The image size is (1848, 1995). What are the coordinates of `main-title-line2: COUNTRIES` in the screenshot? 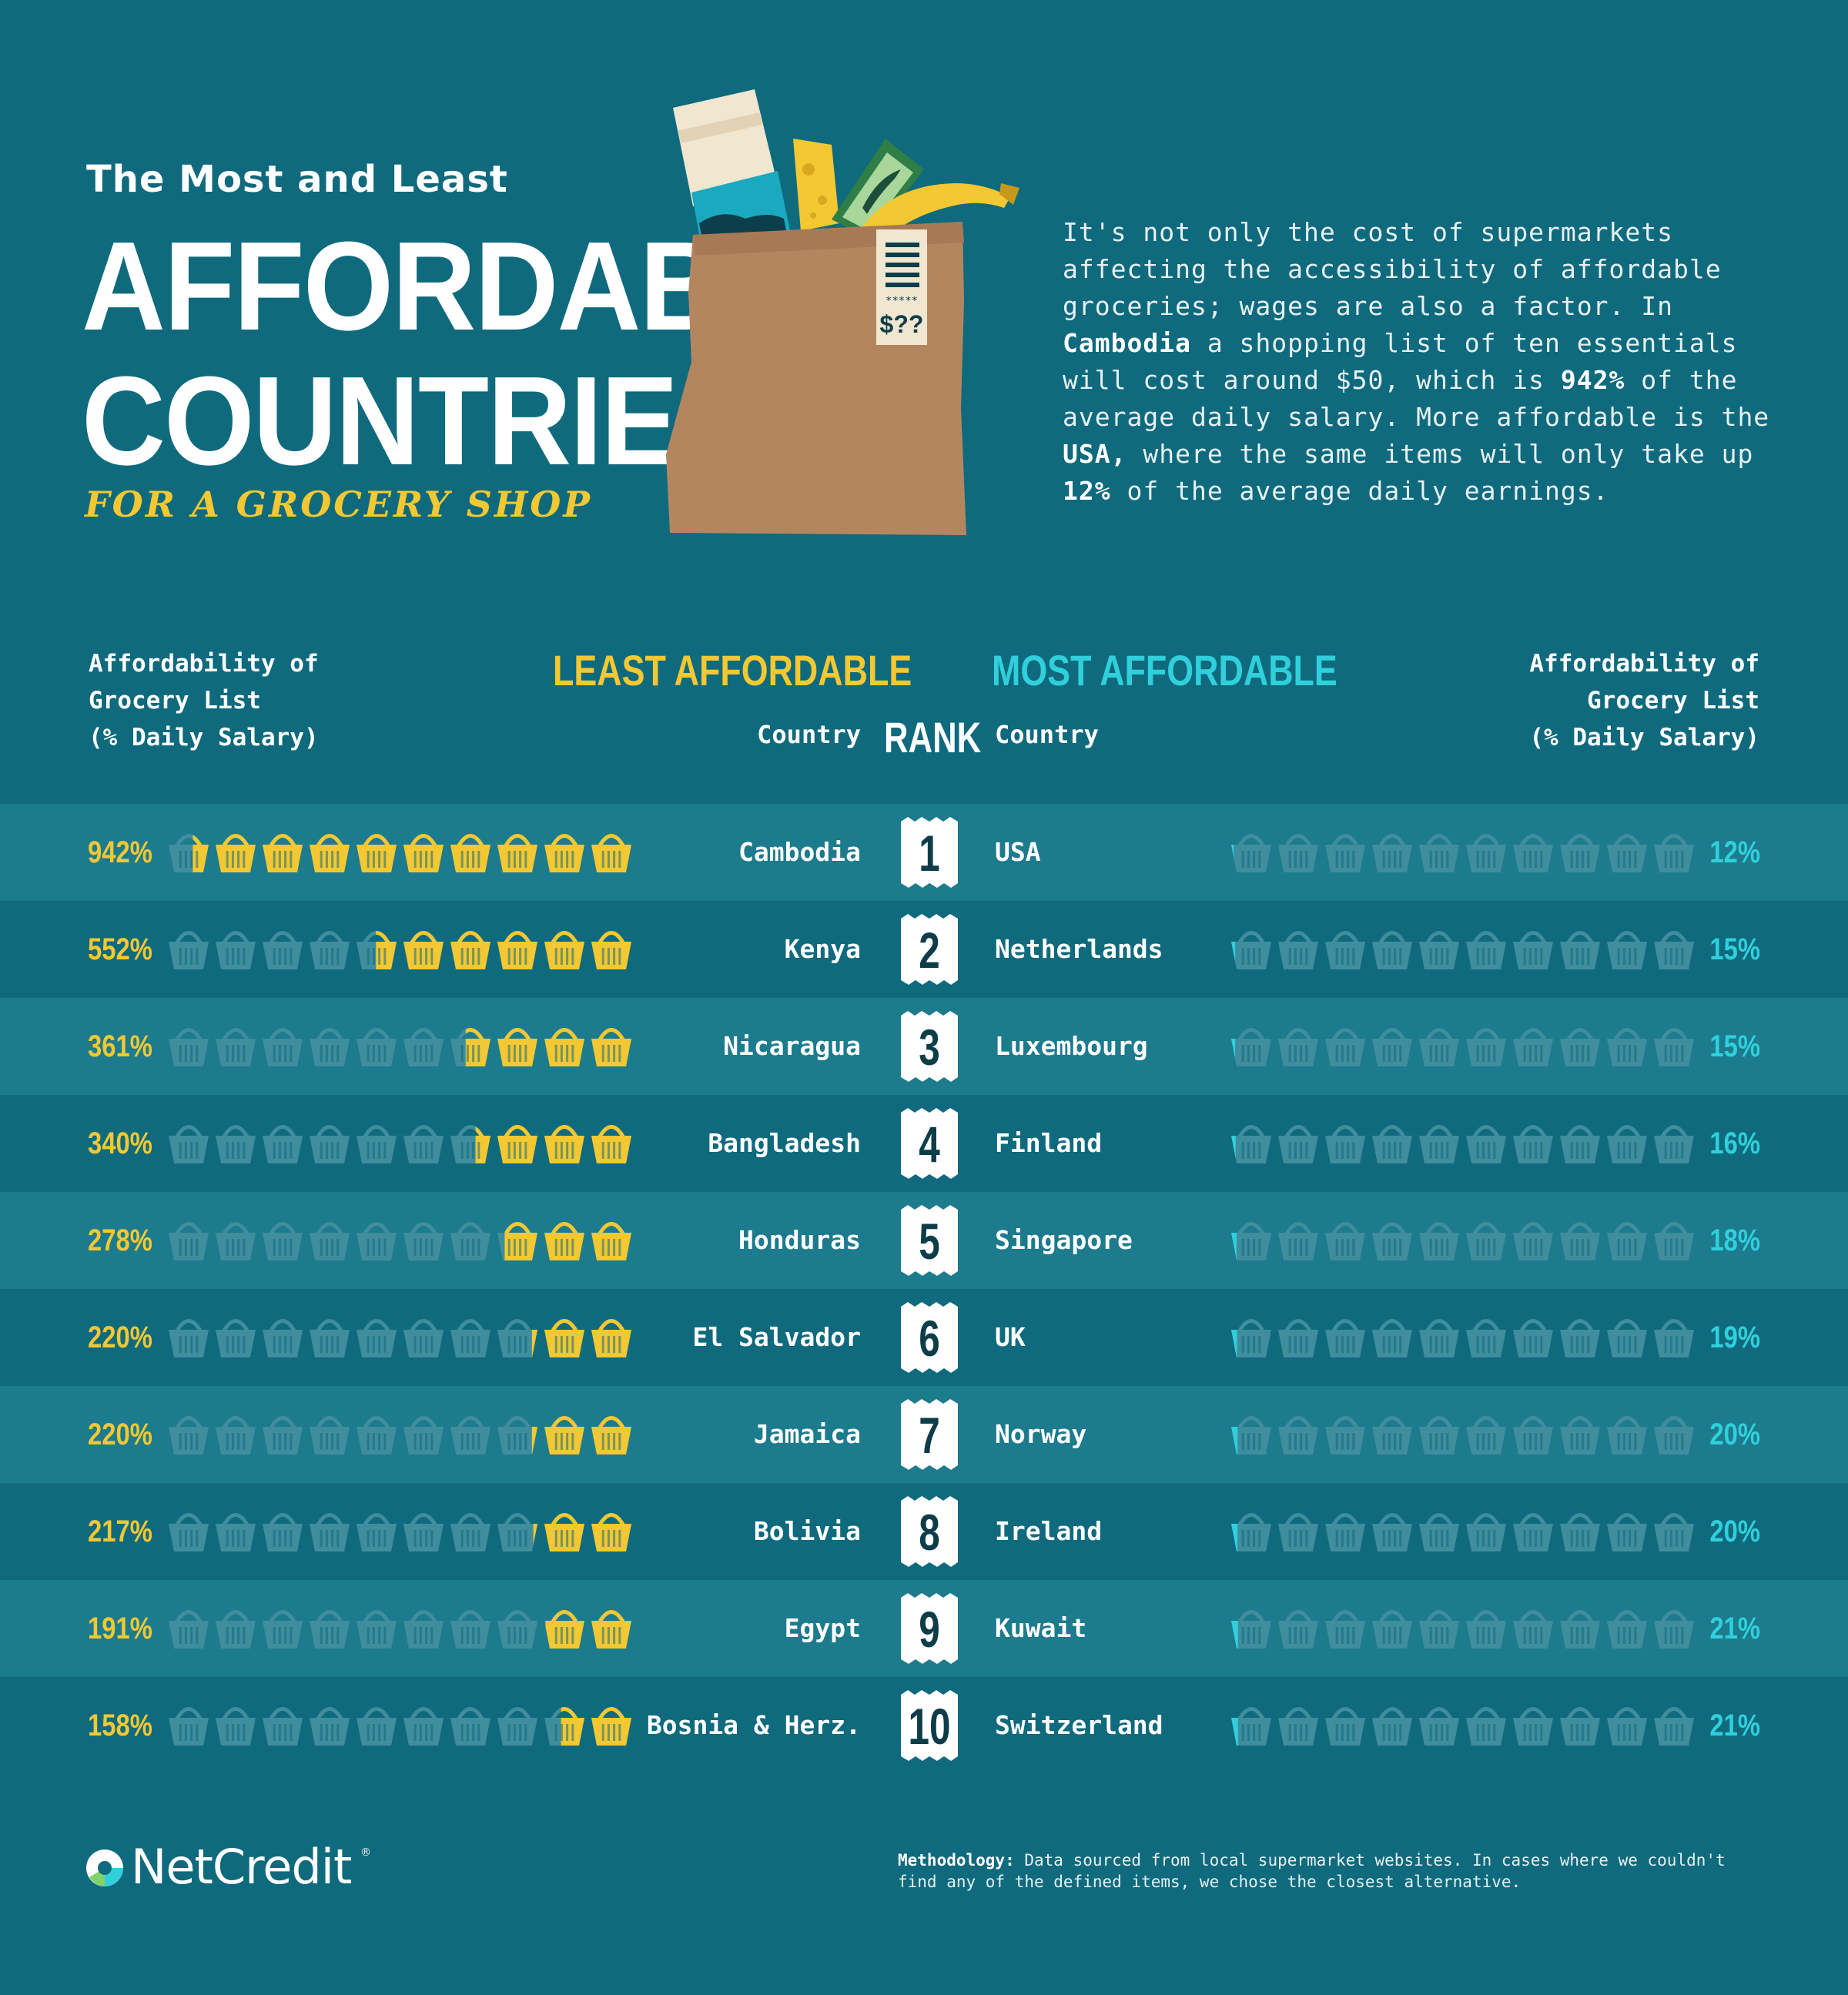 It's located at (418, 420).